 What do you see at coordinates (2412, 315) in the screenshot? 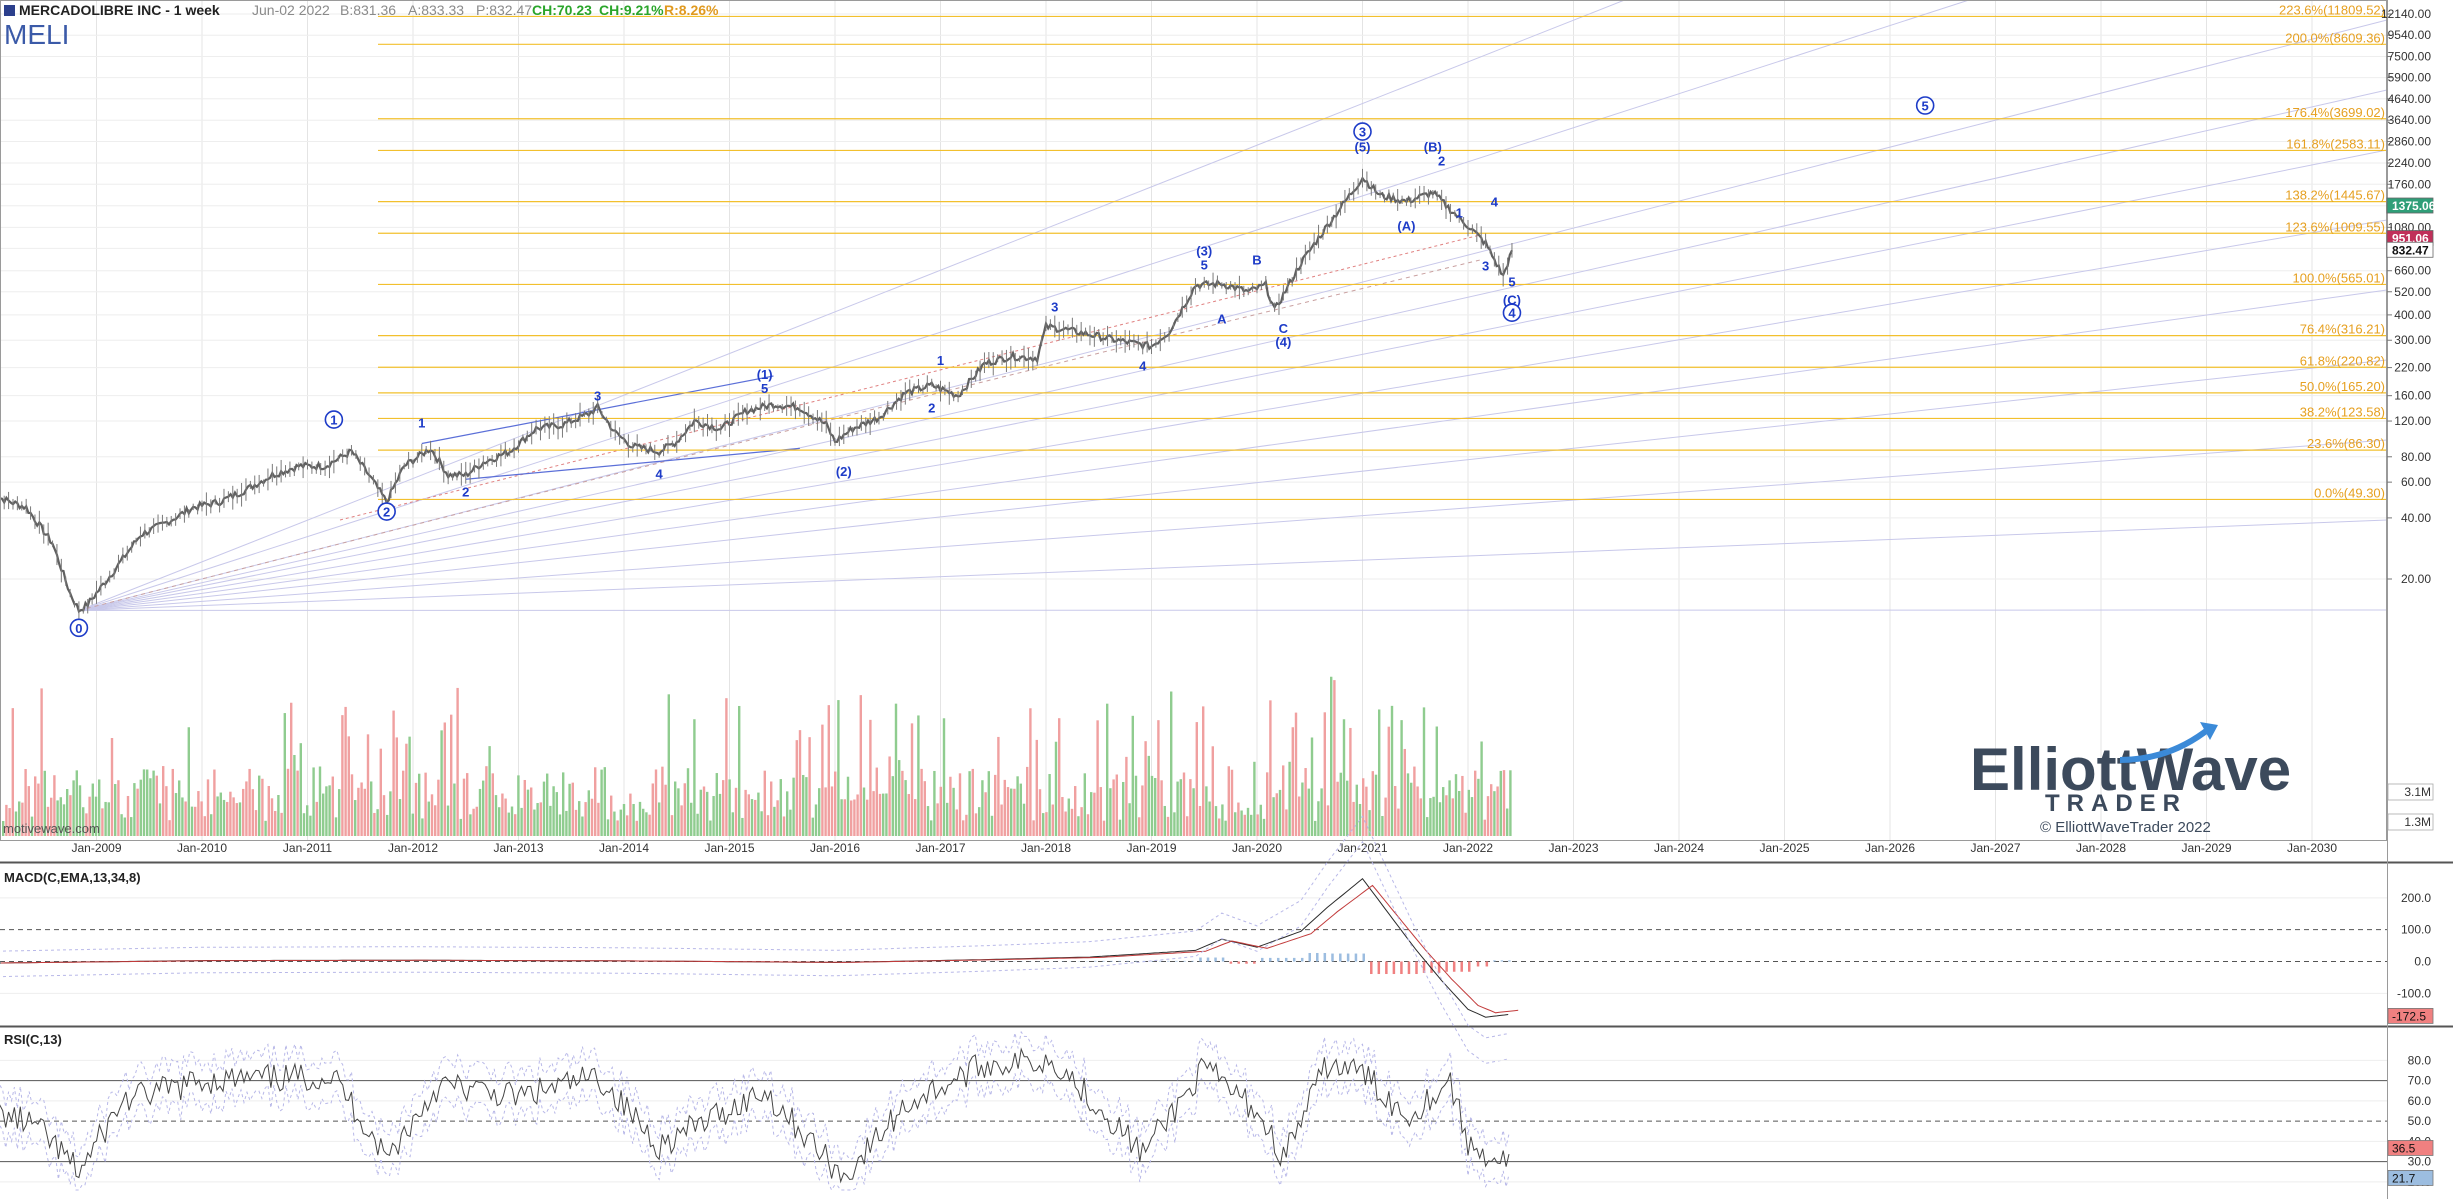
I see `y-tick-label: 400.00` at bounding box center [2412, 315].